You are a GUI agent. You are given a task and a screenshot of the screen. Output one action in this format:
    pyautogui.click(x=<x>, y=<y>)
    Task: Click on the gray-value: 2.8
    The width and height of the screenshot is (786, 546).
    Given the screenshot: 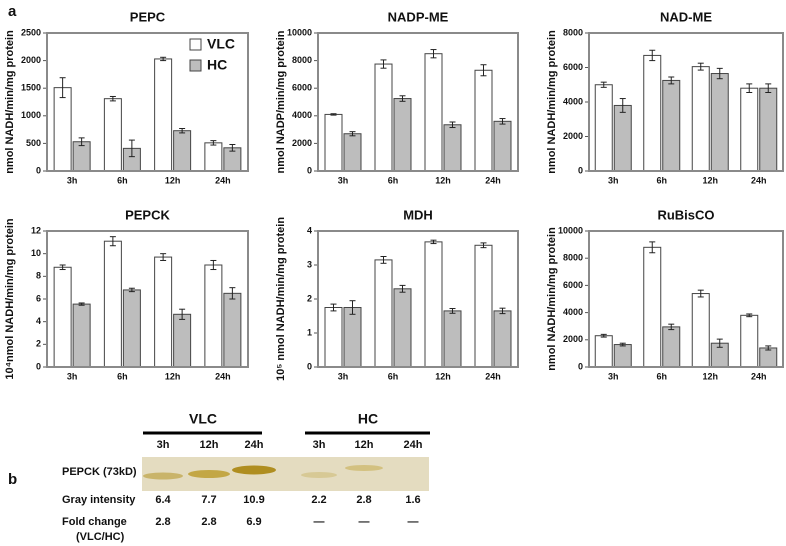 What is the action you would take?
    pyautogui.click(x=363, y=500)
    